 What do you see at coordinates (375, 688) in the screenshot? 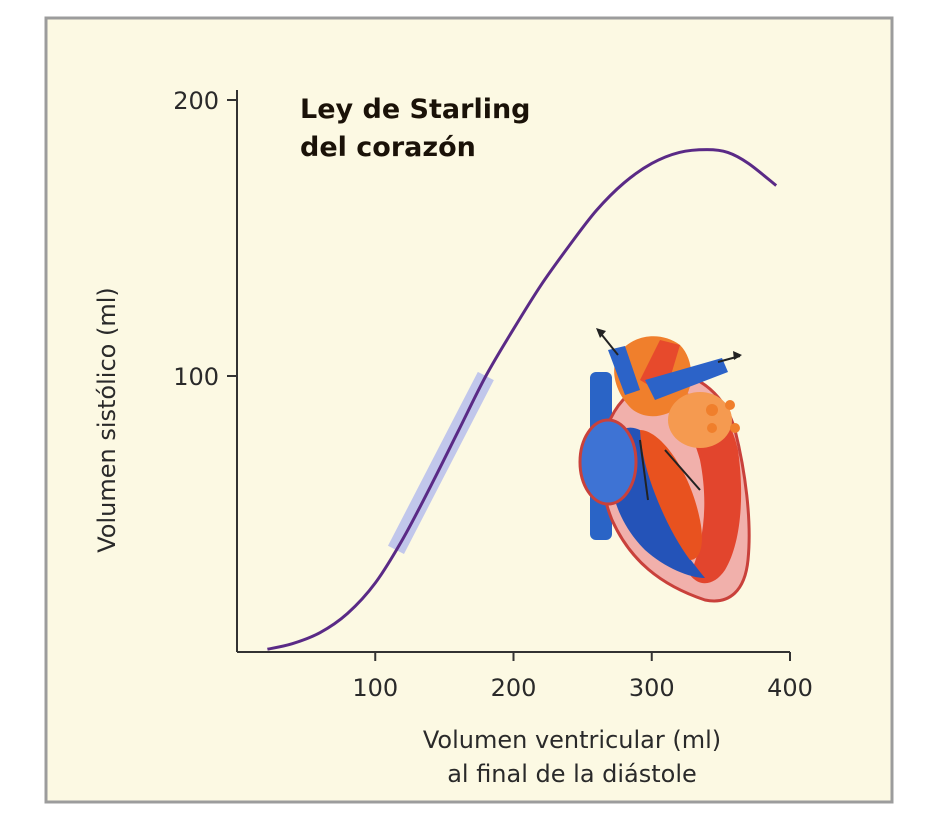
I see `x-tick-label: 100` at bounding box center [375, 688].